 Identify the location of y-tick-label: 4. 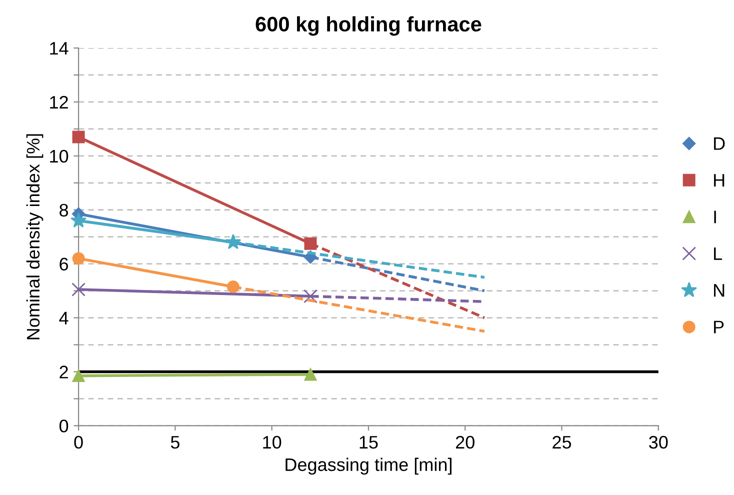
(63, 318).